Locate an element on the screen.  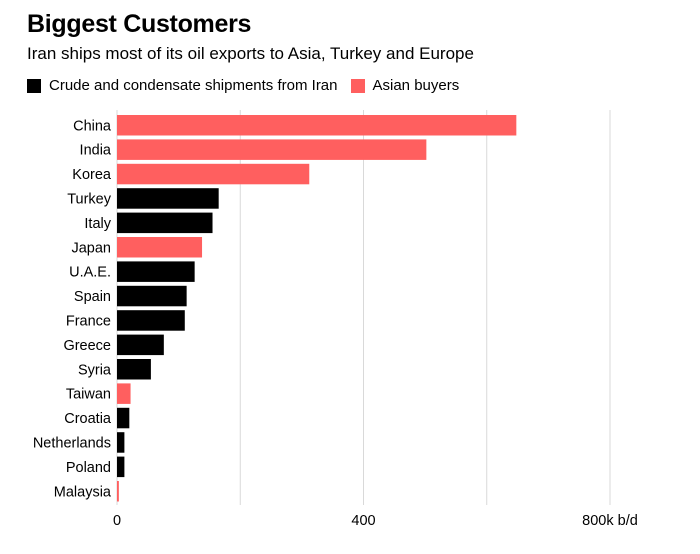
bar-korea is located at coordinates (213, 174).